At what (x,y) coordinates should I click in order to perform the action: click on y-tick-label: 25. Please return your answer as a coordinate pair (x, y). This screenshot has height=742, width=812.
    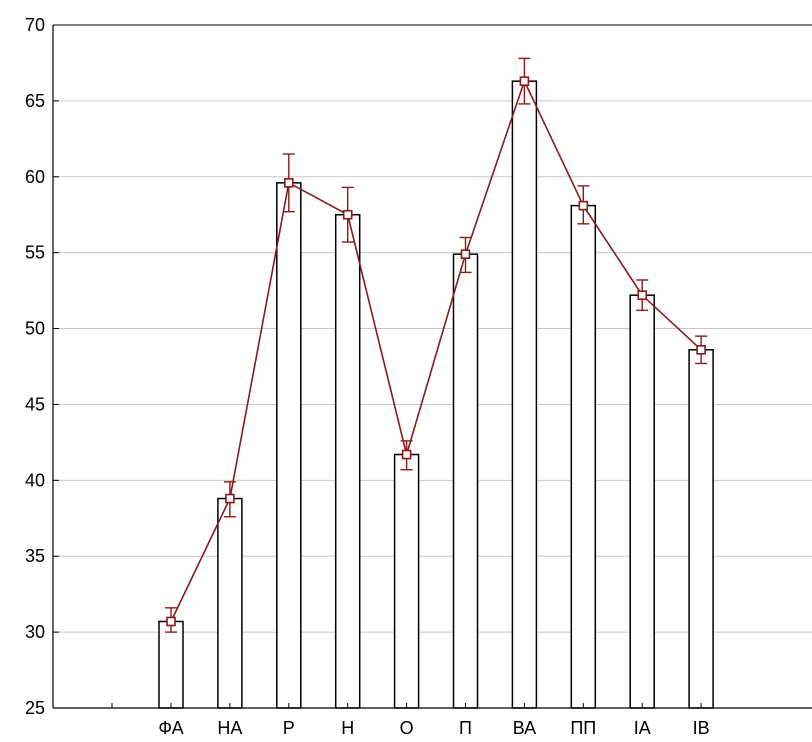
    Looking at the image, I should click on (35, 708).